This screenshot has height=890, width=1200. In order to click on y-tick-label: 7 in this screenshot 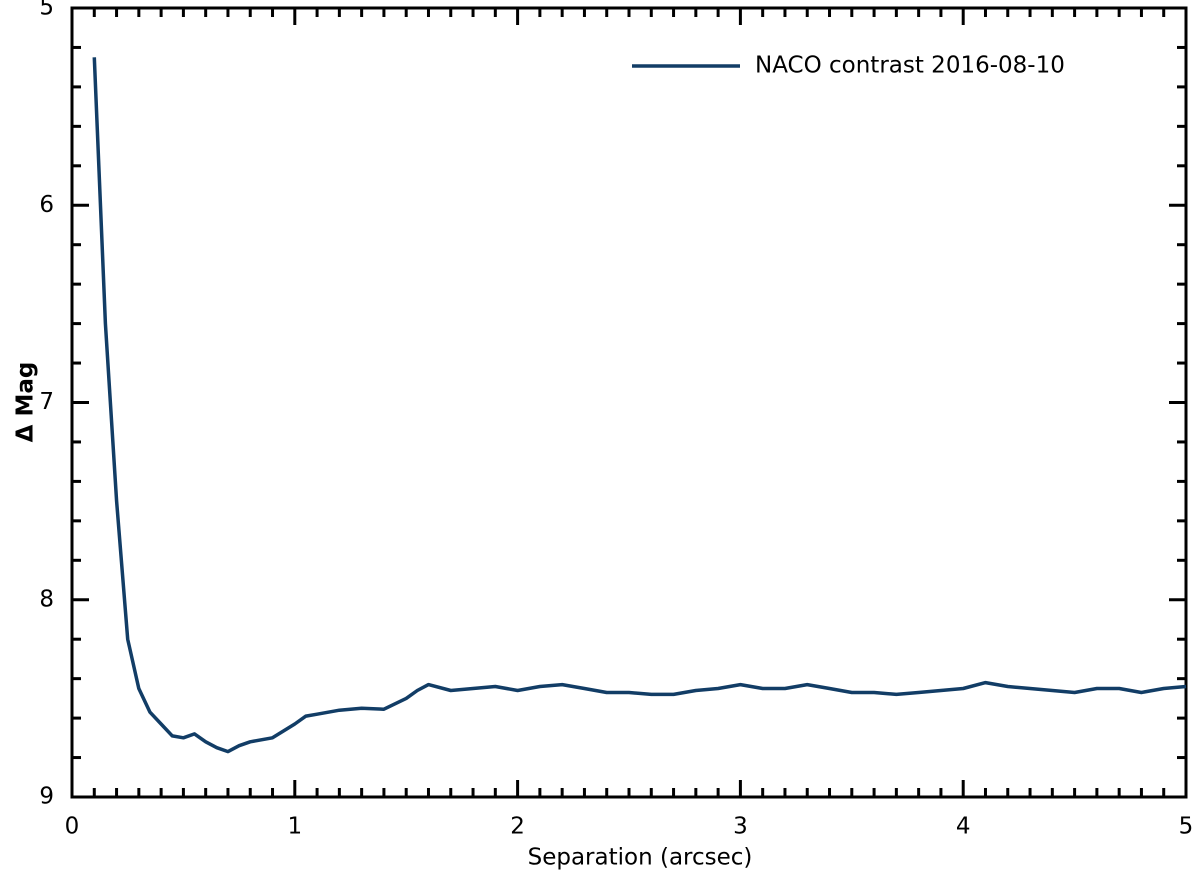, I will do `click(46, 402)`.